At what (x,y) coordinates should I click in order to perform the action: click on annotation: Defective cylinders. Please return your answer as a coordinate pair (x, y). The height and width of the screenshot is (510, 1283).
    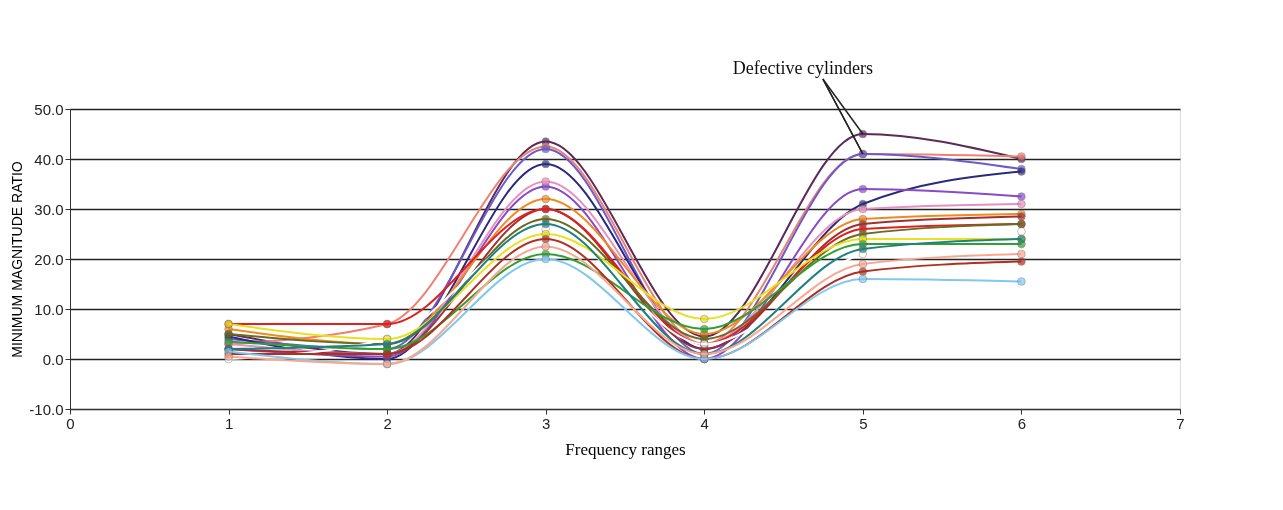
    Looking at the image, I should click on (803, 68).